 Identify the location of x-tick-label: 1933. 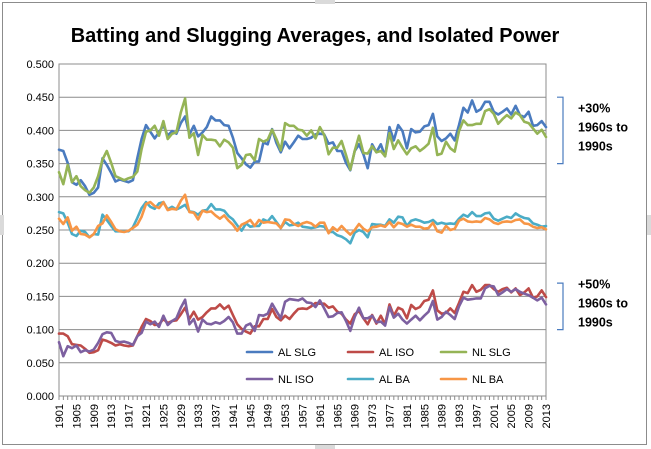
(199, 416).